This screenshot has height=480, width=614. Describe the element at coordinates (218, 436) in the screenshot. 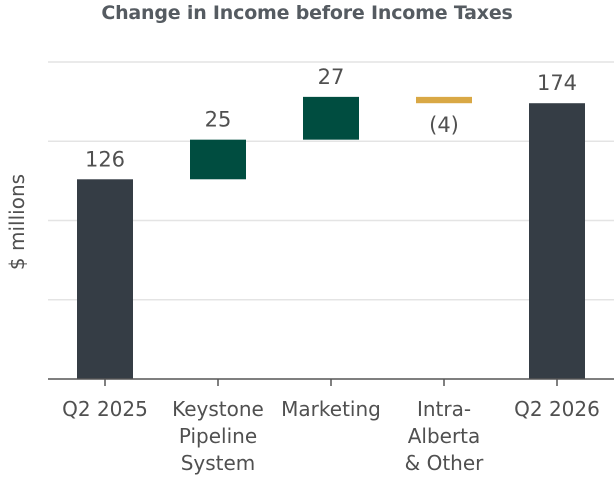

I see `x-tick-label-1: Keystone Pipeline System` at that location.